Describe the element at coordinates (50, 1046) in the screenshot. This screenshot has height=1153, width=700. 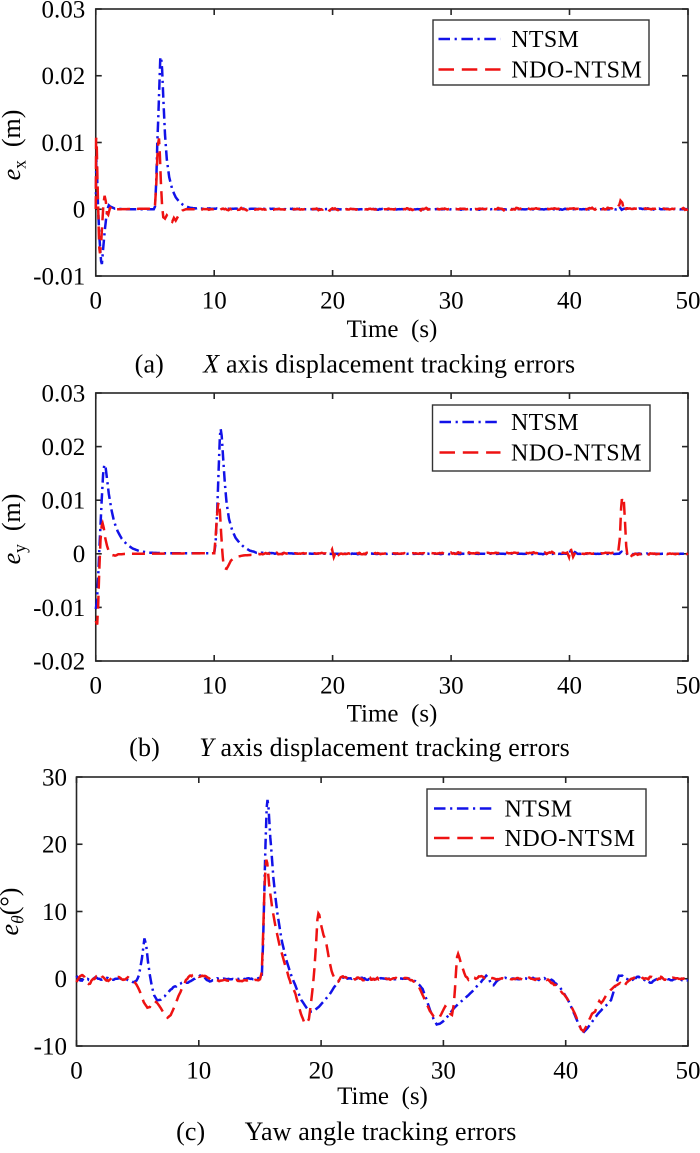
I see `svg-text: -10` at that location.